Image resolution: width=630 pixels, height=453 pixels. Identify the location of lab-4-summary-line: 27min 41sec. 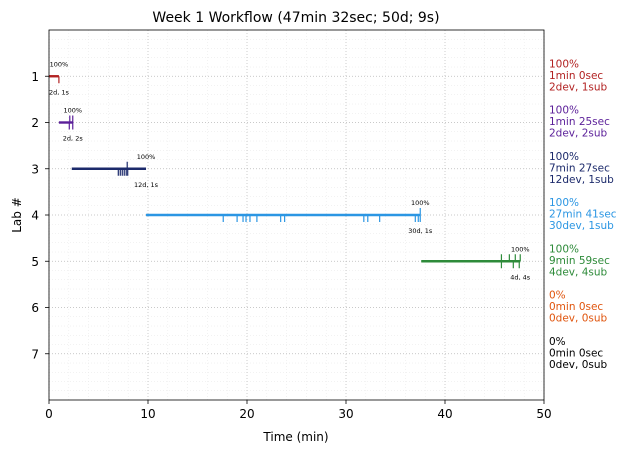
(583, 215).